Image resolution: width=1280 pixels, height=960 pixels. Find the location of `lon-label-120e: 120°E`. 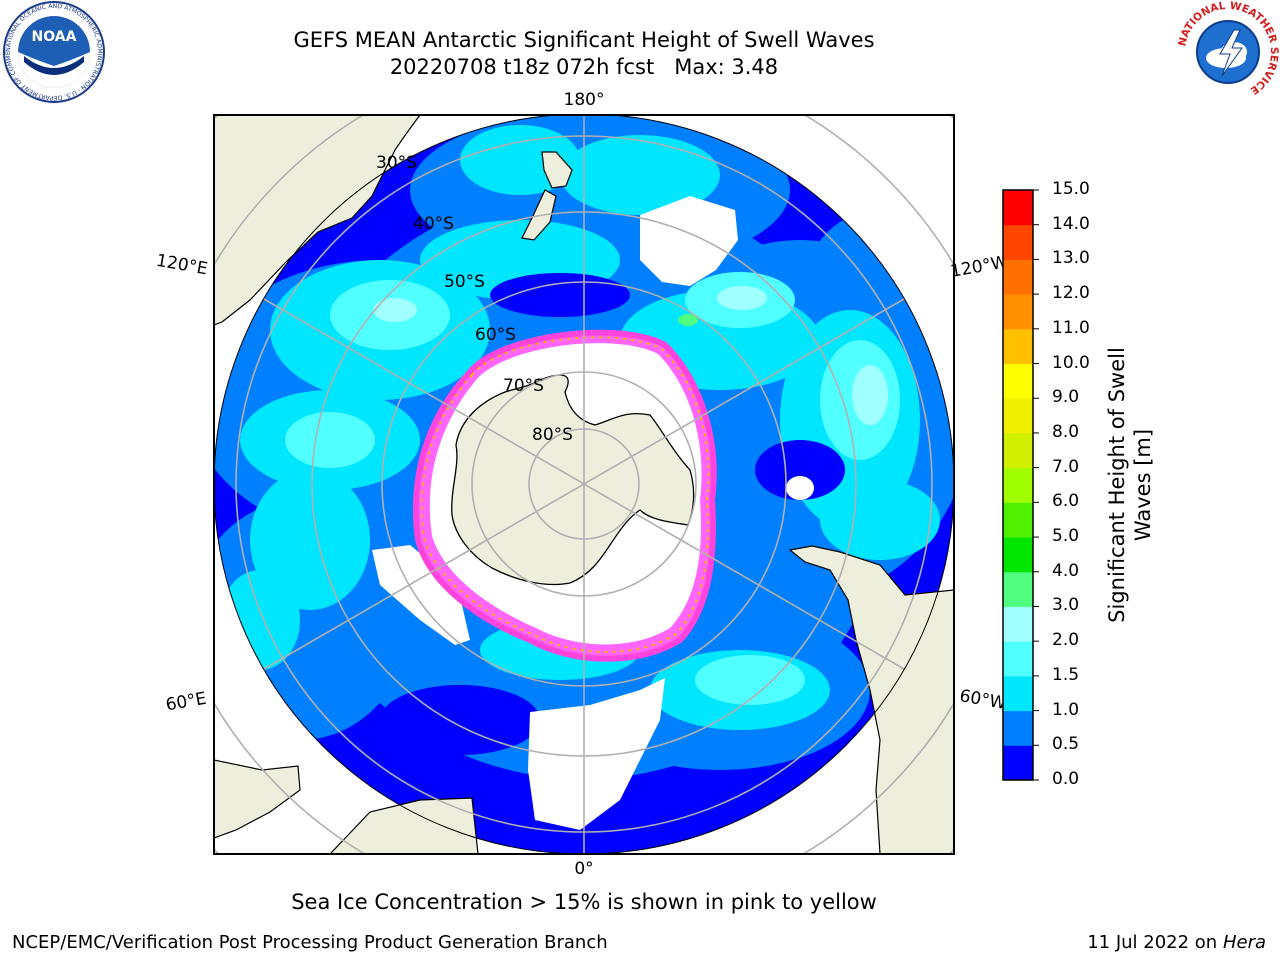

lon-label-120e: 120°E is located at coordinates (182, 265).